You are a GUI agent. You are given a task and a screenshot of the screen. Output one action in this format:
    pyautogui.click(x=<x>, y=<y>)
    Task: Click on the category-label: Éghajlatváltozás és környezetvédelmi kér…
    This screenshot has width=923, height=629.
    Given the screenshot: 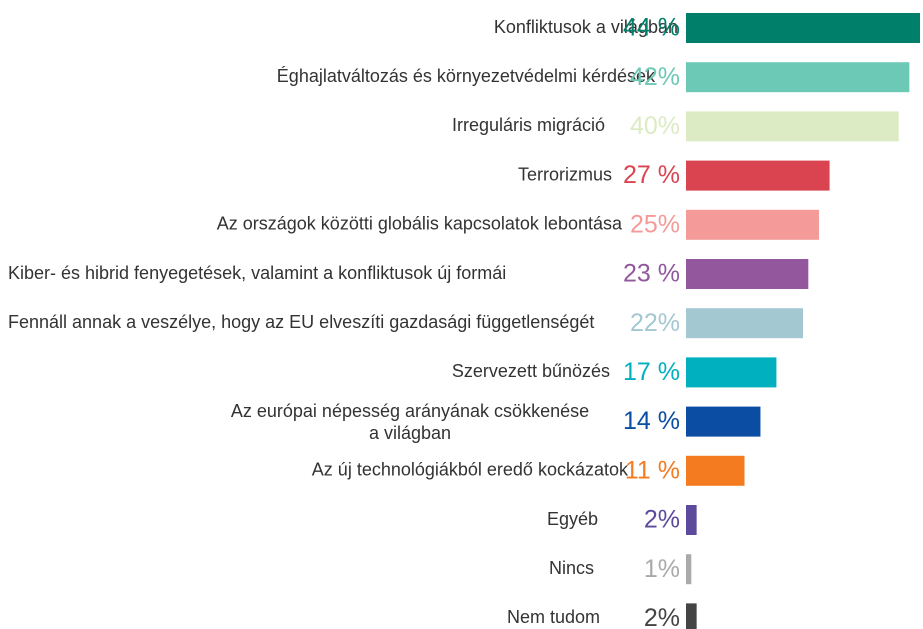 What is the action you would take?
    pyautogui.click(x=466, y=76)
    